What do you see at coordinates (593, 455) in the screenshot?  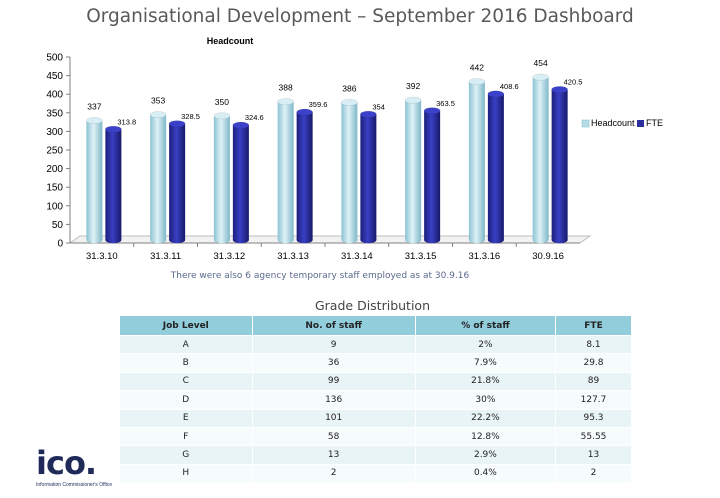 I see `cell-fte: 13` at bounding box center [593, 455].